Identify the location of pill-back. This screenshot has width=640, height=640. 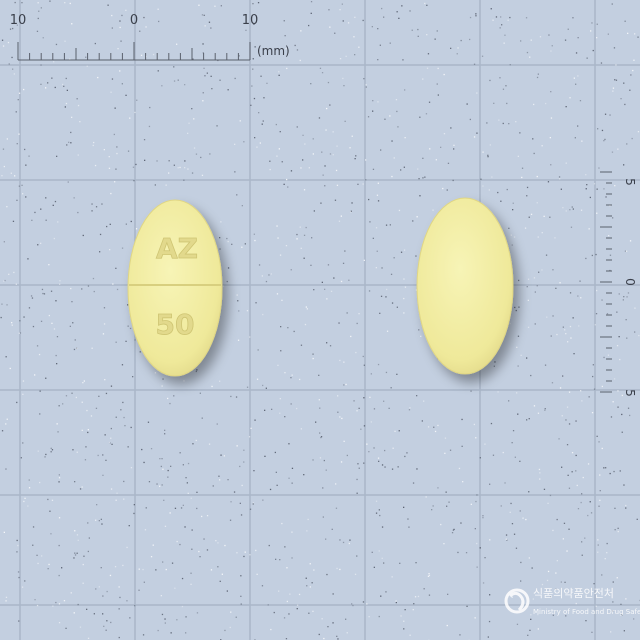
(465, 286).